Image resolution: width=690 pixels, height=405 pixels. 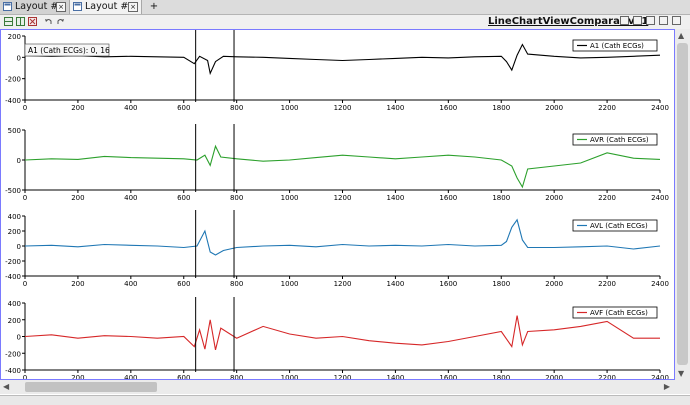 What do you see at coordinates (681, 373) in the screenshot?
I see `scroll-down-icon: ▼` at bounding box center [681, 373].